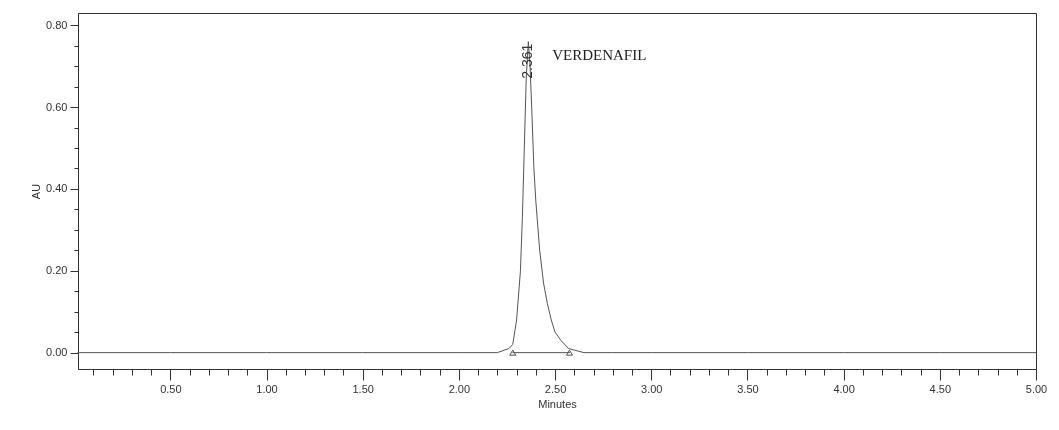 This screenshot has height=430, width=1059. What do you see at coordinates (558, 403) in the screenshot?
I see `x-axis-title: Minutes` at bounding box center [558, 403].